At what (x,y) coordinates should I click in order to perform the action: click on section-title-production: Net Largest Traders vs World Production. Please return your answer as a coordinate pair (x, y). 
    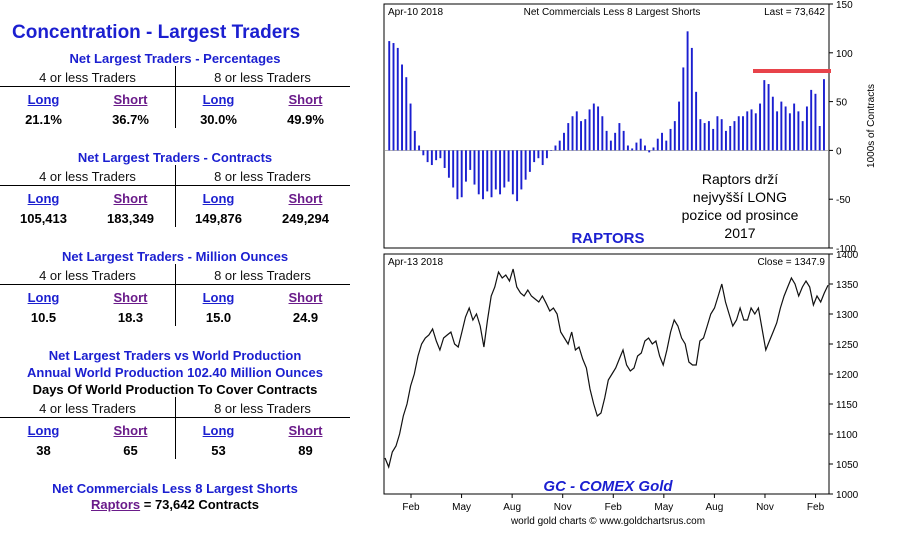
    Looking at the image, I should click on (175, 355).